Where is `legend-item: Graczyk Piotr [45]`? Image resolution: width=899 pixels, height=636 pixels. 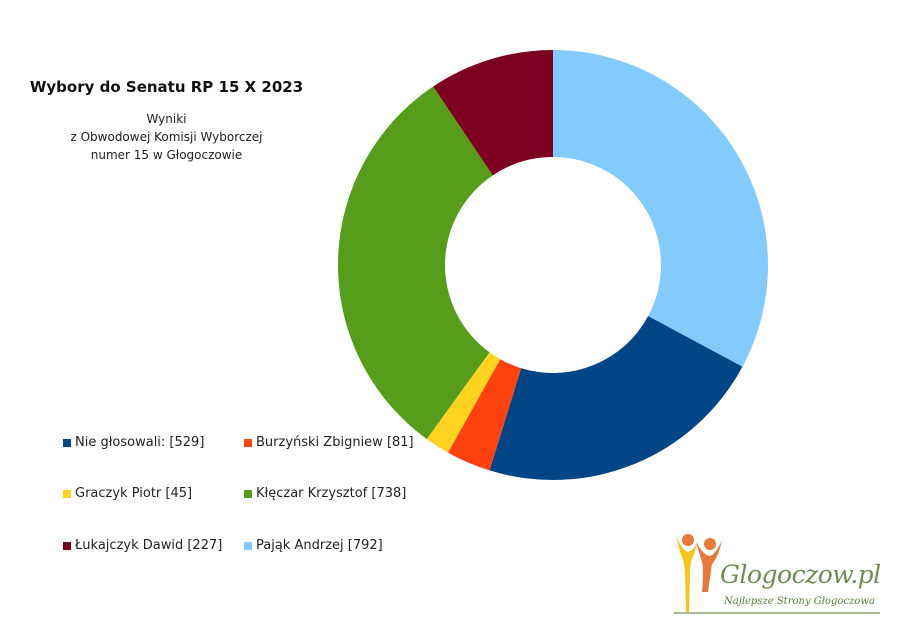
legend-item: Graczyk Piotr [45] is located at coordinates (127, 493).